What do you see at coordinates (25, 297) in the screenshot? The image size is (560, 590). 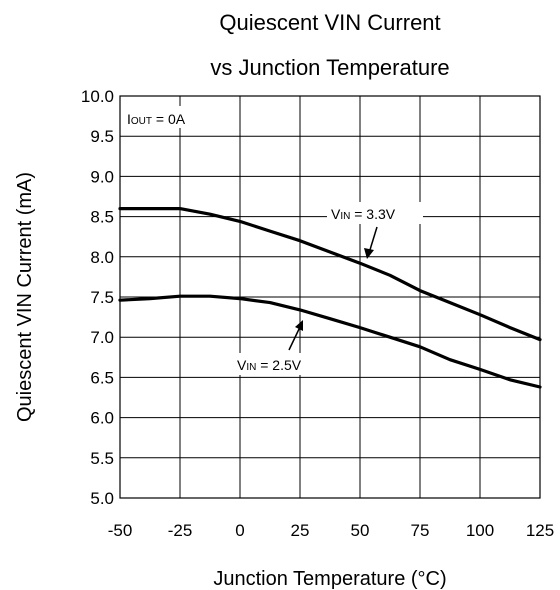 I see `y-axis-label: Quiescent VIN Current (mA)` at bounding box center [25, 297].